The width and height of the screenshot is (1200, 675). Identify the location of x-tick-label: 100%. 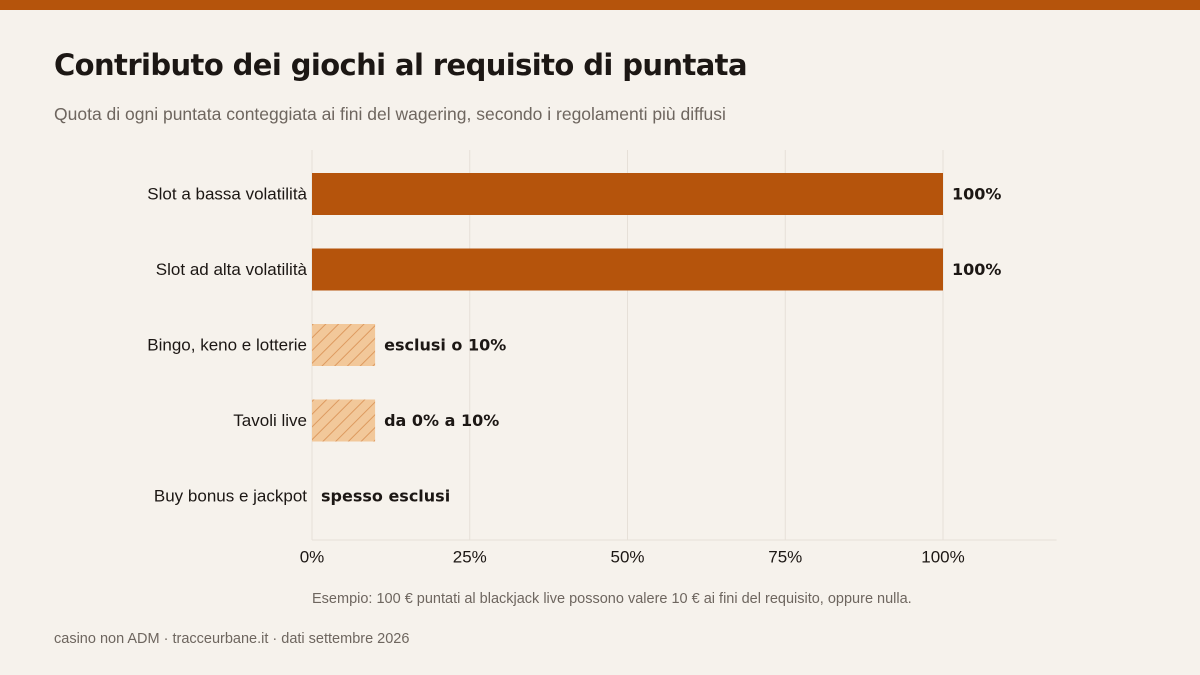
(942, 557).